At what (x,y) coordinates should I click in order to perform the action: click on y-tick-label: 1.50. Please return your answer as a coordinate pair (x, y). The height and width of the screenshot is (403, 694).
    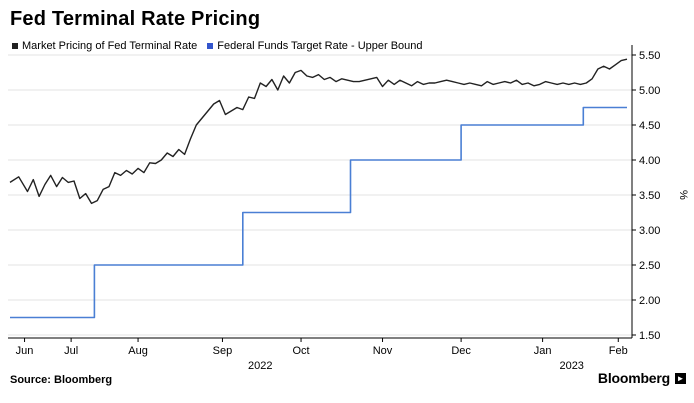
    Looking at the image, I should click on (649, 336).